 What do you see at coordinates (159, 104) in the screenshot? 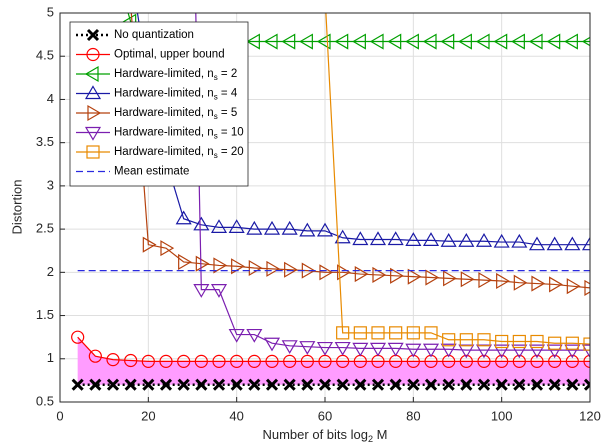
I see `legend-box` at bounding box center [159, 104].